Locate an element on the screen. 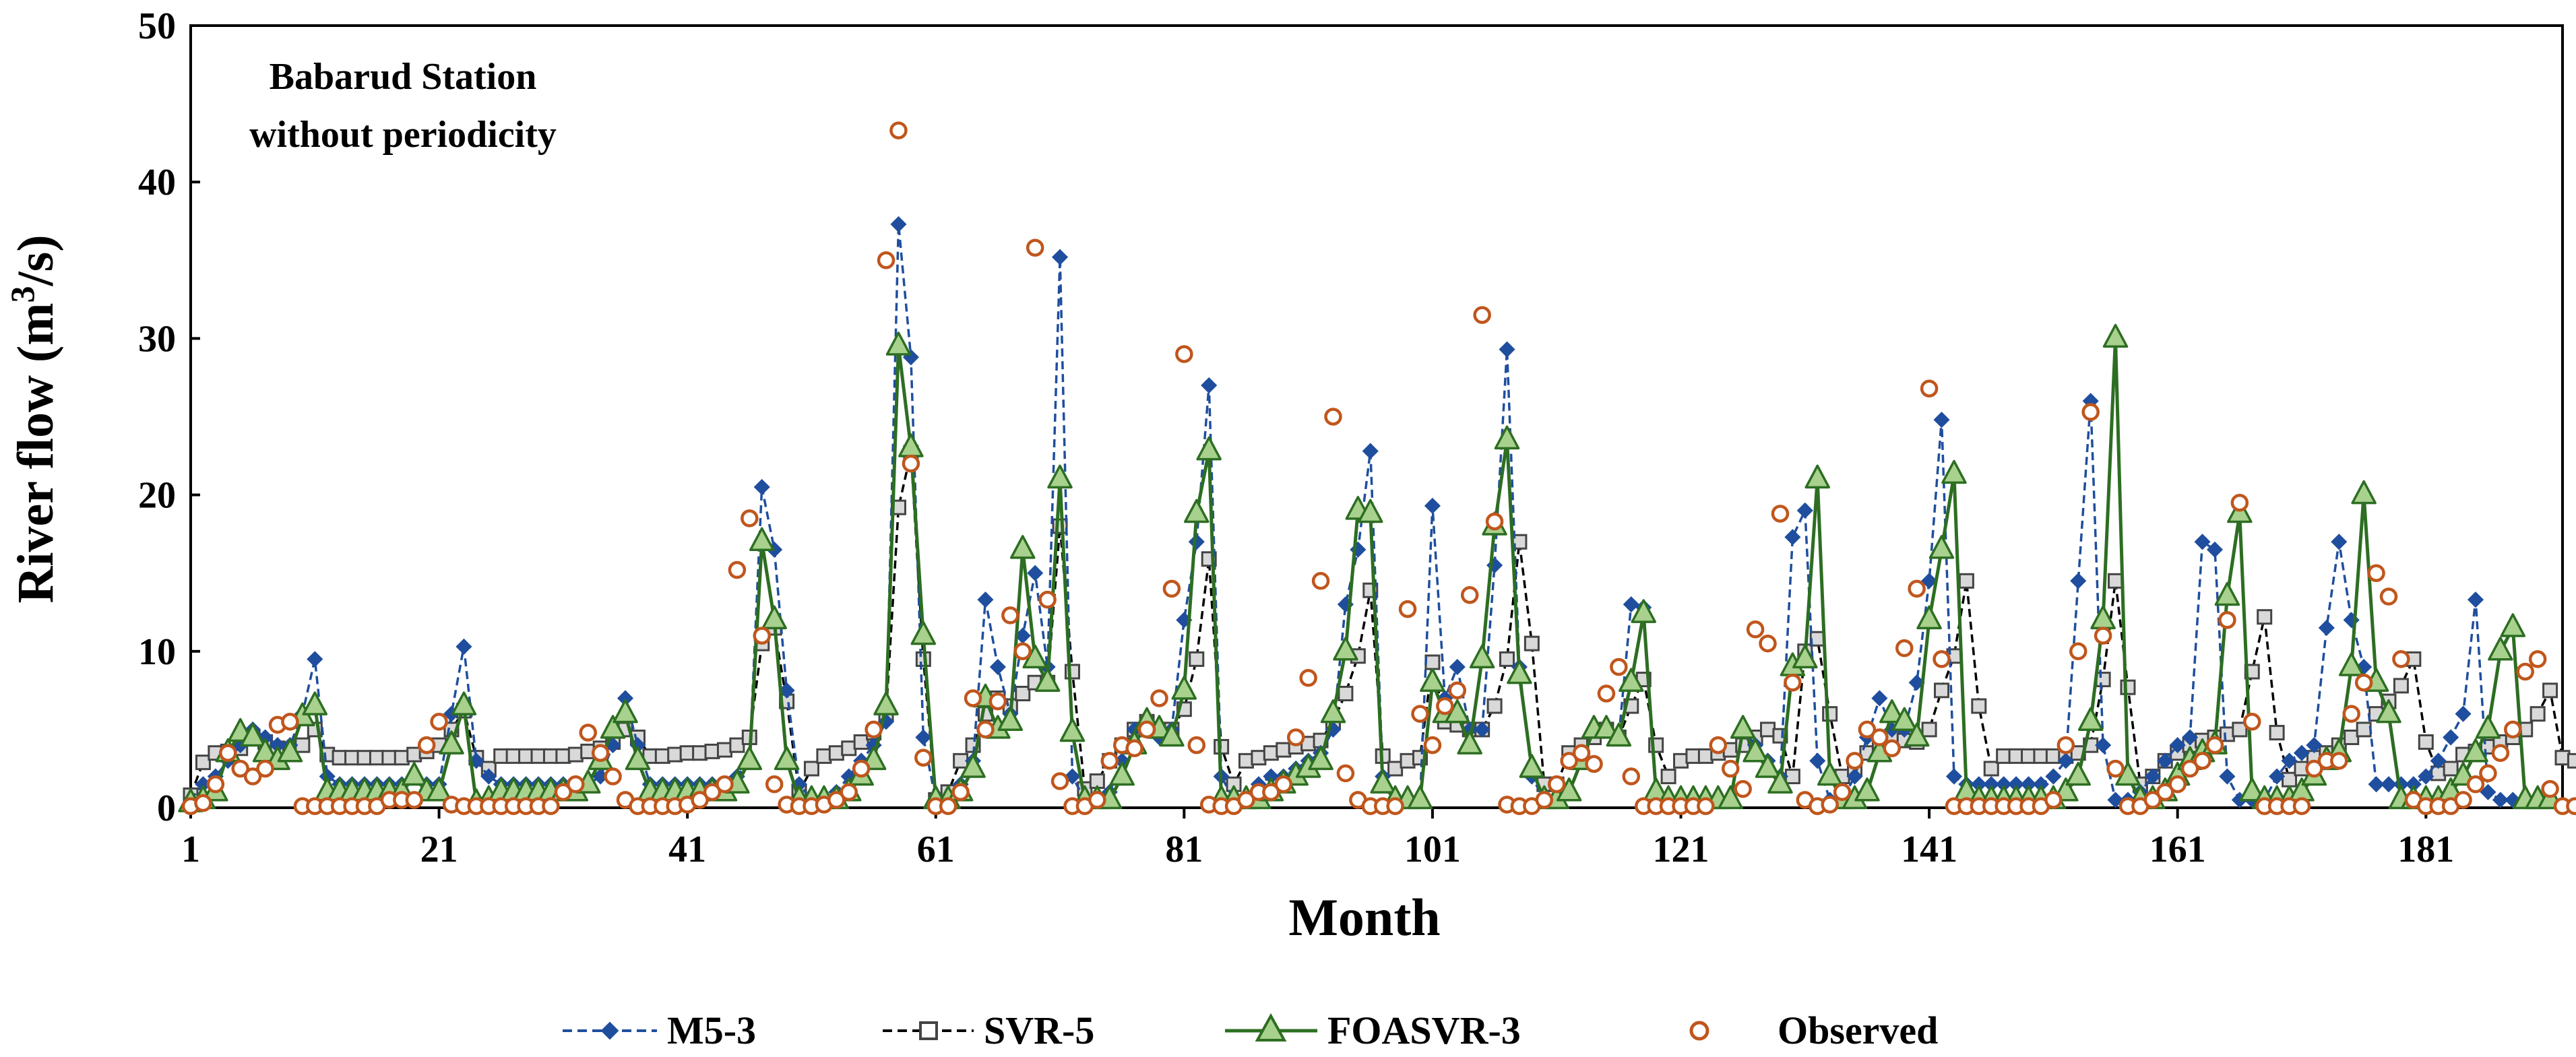 The width and height of the screenshot is (2576, 1057). y-tick-label: 0 is located at coordinates (166, 808).